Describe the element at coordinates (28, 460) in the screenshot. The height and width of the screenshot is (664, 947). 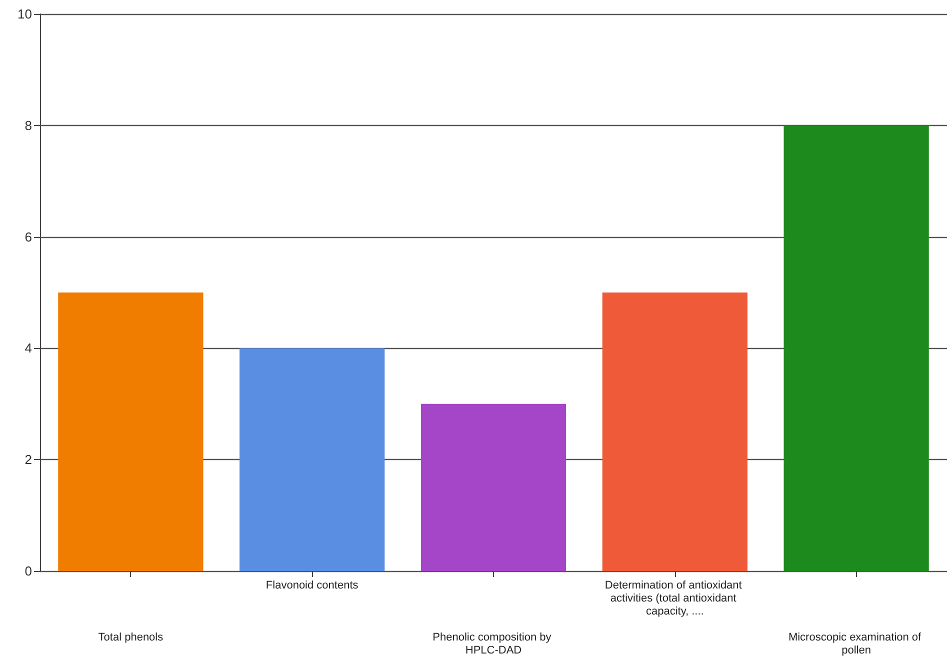
I see `y-tick-label: 2` at that location.